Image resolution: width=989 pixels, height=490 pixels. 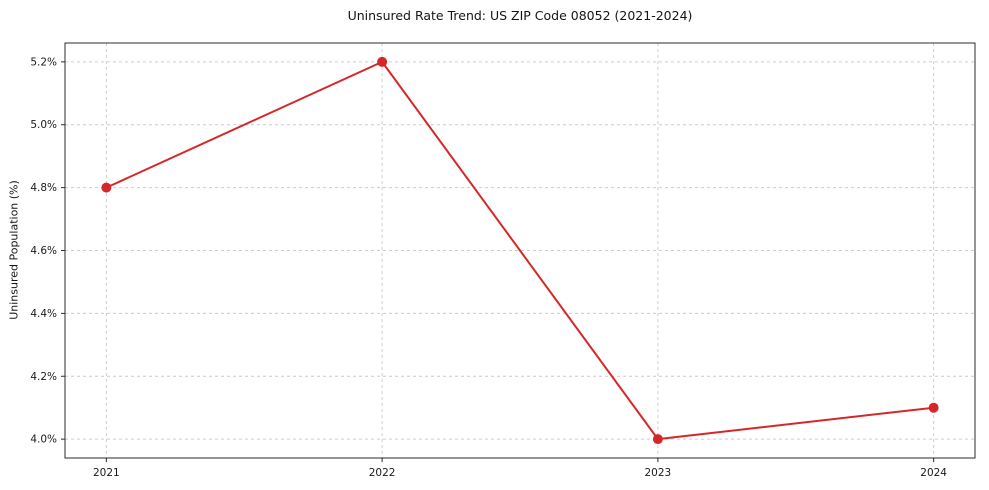 What do you see at coordinates (106, 473) in the screenshot?
I see `x-tick-label: 2021` at bounding box center [106, 473].